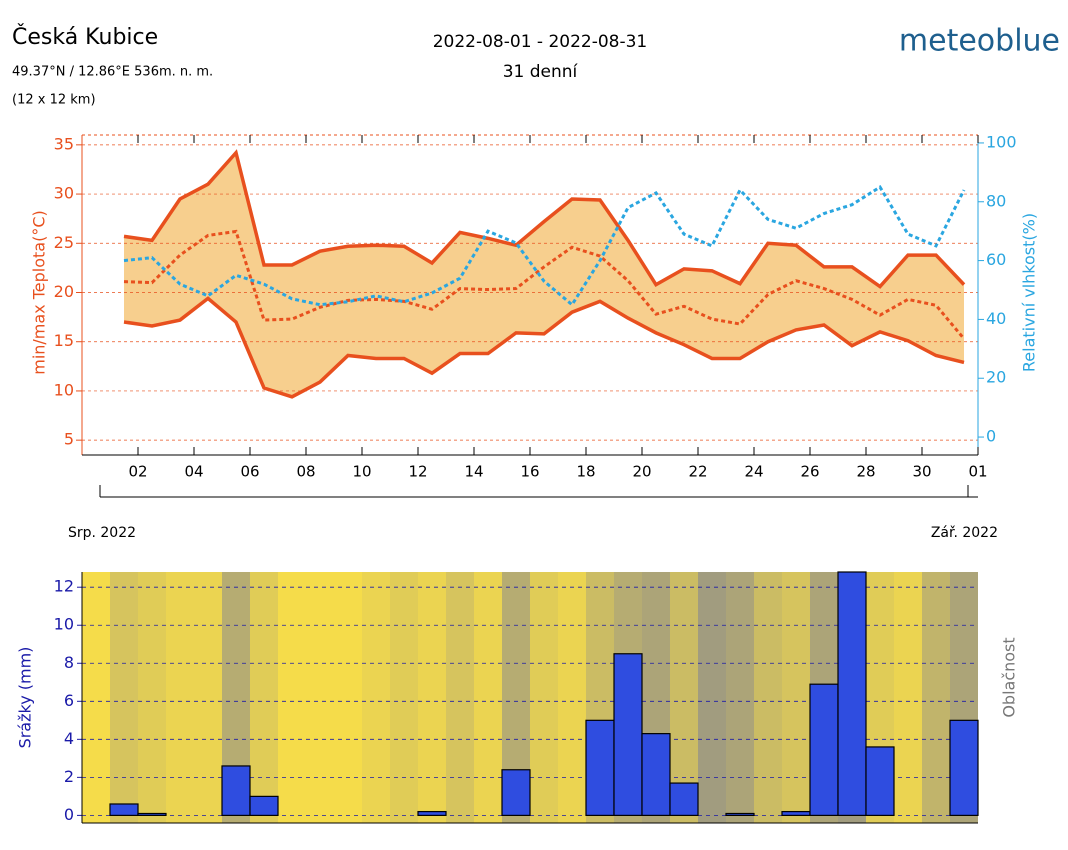  Describe the element at coordinates (529, 472) in the screenshot. I see `x-tick-label: 16` at that location.